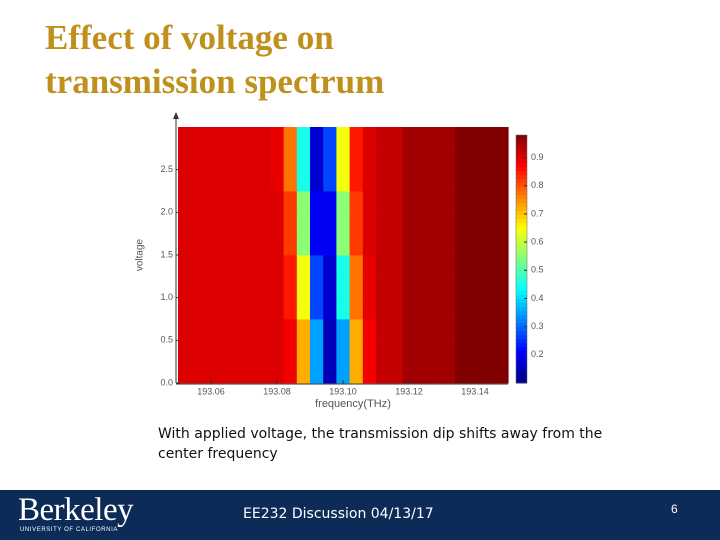 Image resolution: width=720 pixels, height=540 pixels. Describe the element at coordinates (176, 115) in the screenshot. I see `y-axis-arrow` at that location.